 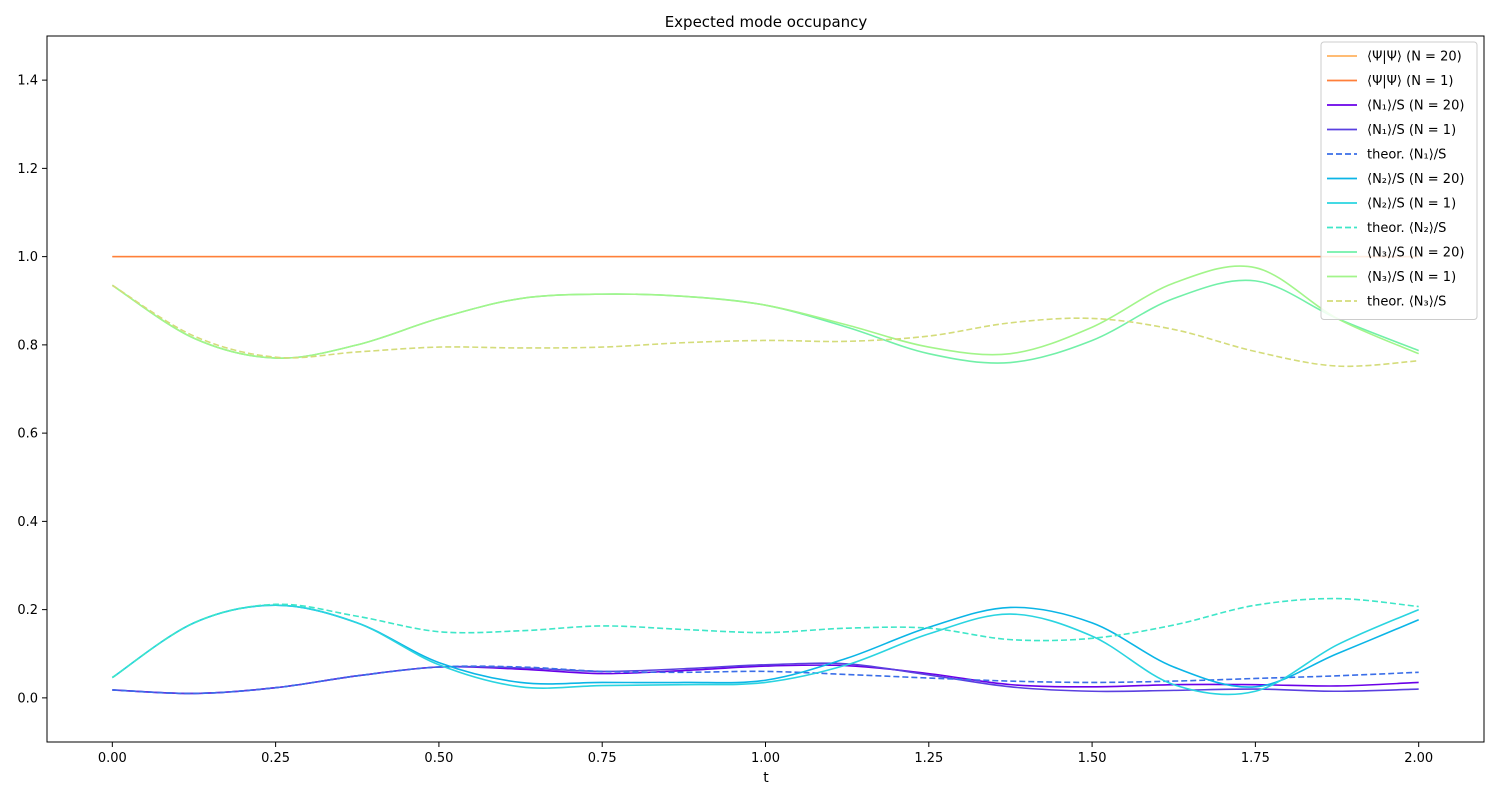 What do you see at coordinates (27, 610) in the screenshot?
I see `y-tick-label: 0.2` at bounding box center [27, 610].